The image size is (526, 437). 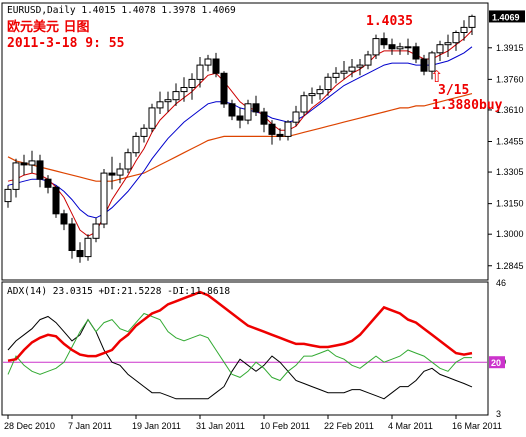 What do you see at coordinates (285, 426) in the screenshot?
I see `time-axis-label: 10 Feb 2011` at bounding box center [285, 426].